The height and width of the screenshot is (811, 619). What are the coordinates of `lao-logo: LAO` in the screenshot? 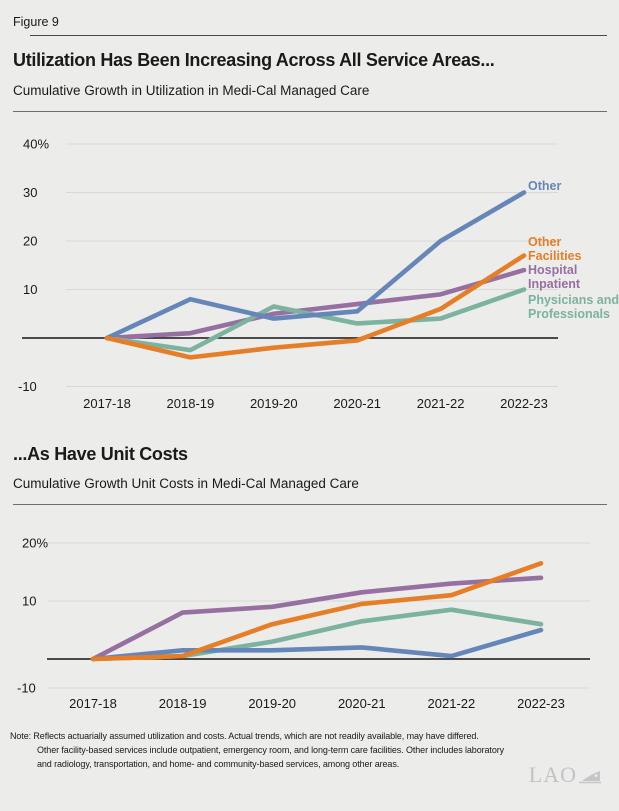 It's located at (565, 775).